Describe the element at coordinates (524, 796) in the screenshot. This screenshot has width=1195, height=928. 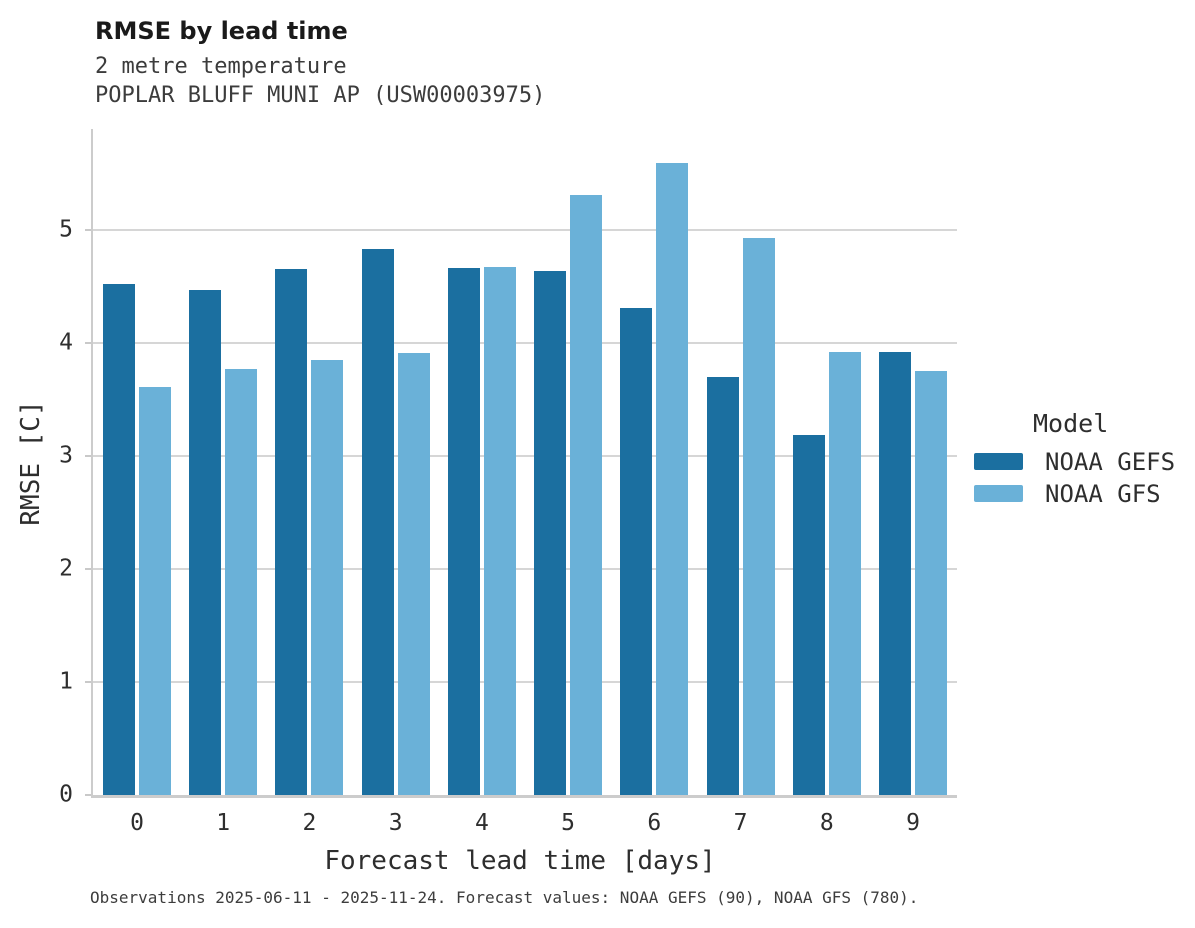
I see `x-axis-spine` at that location.